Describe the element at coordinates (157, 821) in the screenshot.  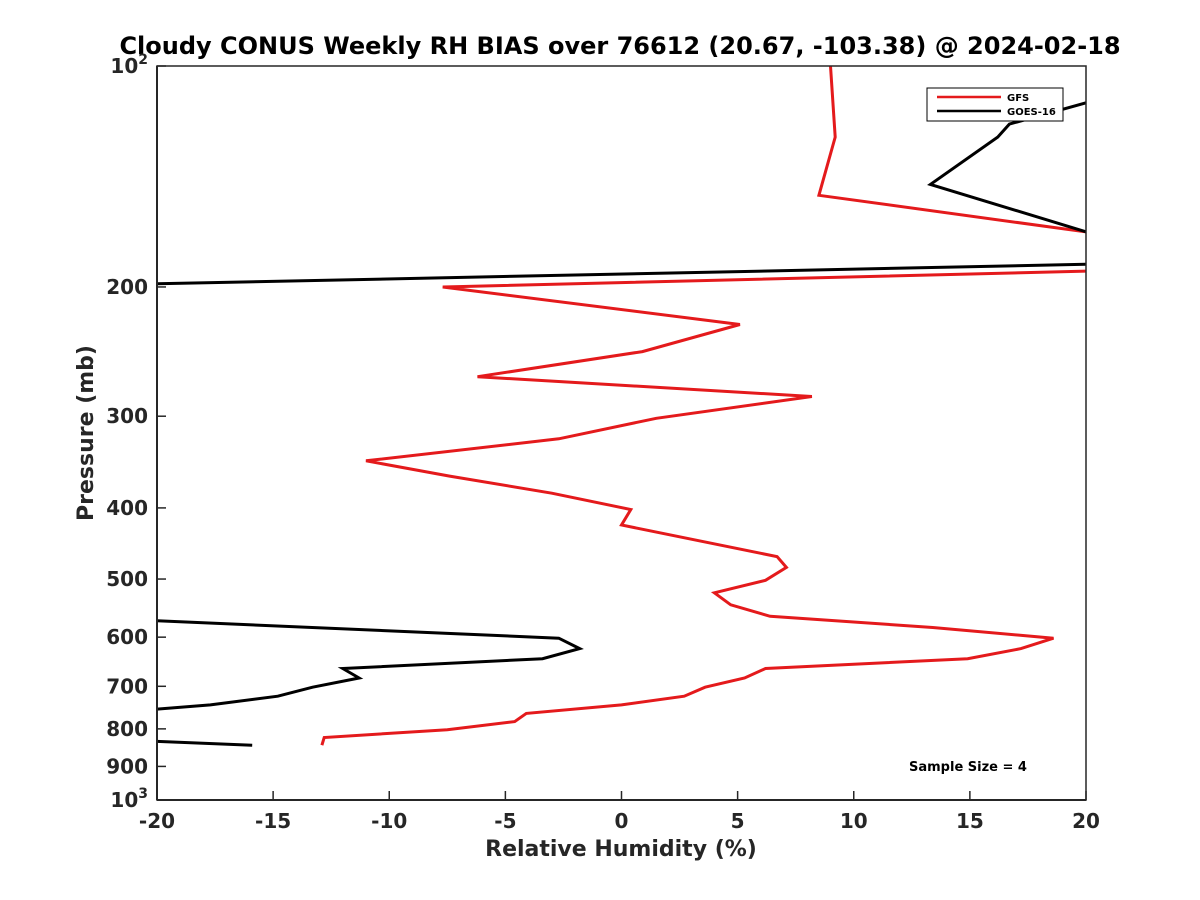
I see `x-tick-label: -20` at that location.